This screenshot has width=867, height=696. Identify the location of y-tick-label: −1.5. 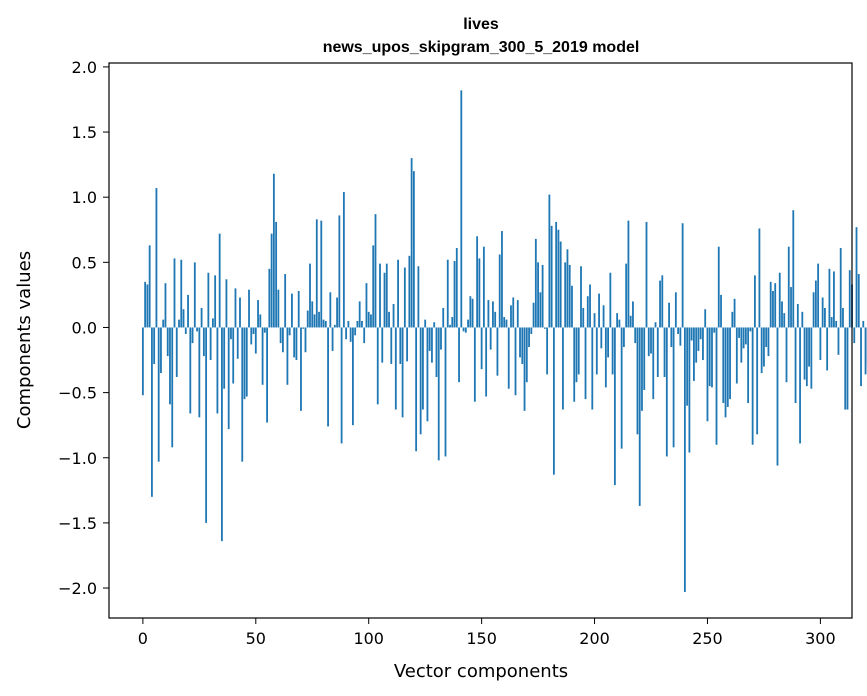
(77, 523).